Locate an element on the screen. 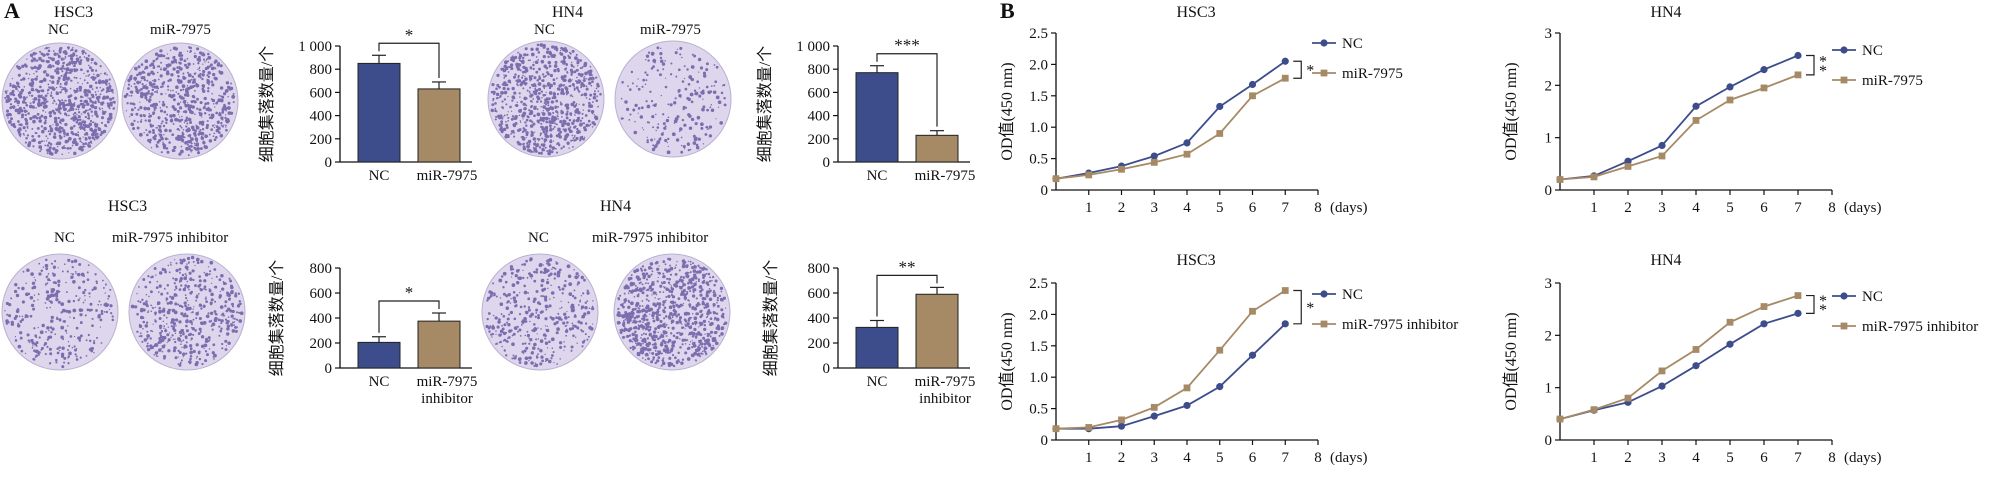  y-tick-label: 0.5 is located at coordinates (1038, 410).